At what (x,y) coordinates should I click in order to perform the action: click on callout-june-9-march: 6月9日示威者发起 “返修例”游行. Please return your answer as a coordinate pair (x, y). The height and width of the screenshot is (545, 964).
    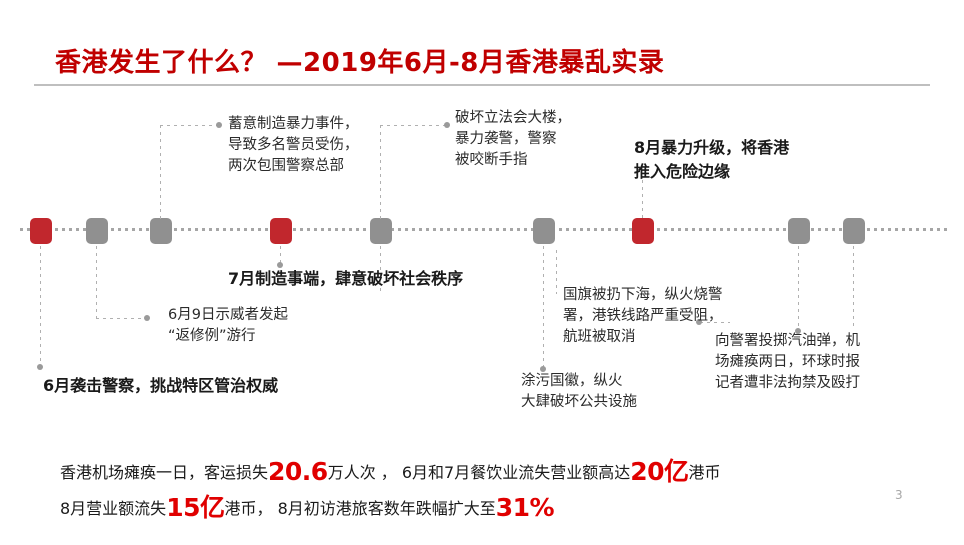
    Looking at the image, I should click on (228, 325).